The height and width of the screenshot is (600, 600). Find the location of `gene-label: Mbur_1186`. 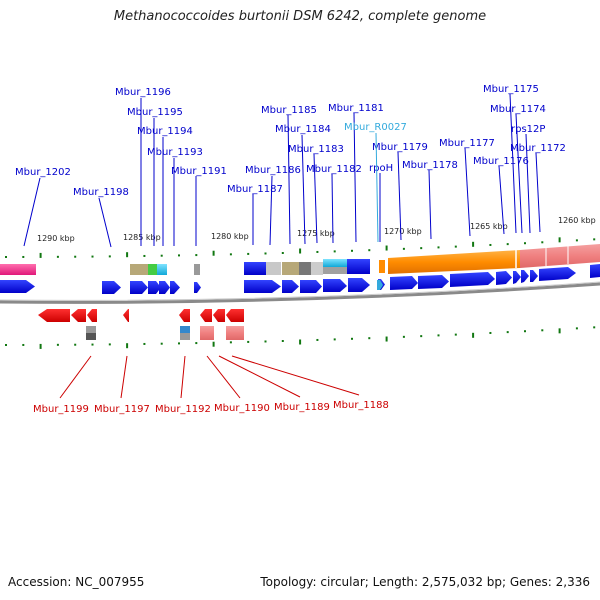

gene-label: Mbur_1186 is located at coordinates (273, 170).